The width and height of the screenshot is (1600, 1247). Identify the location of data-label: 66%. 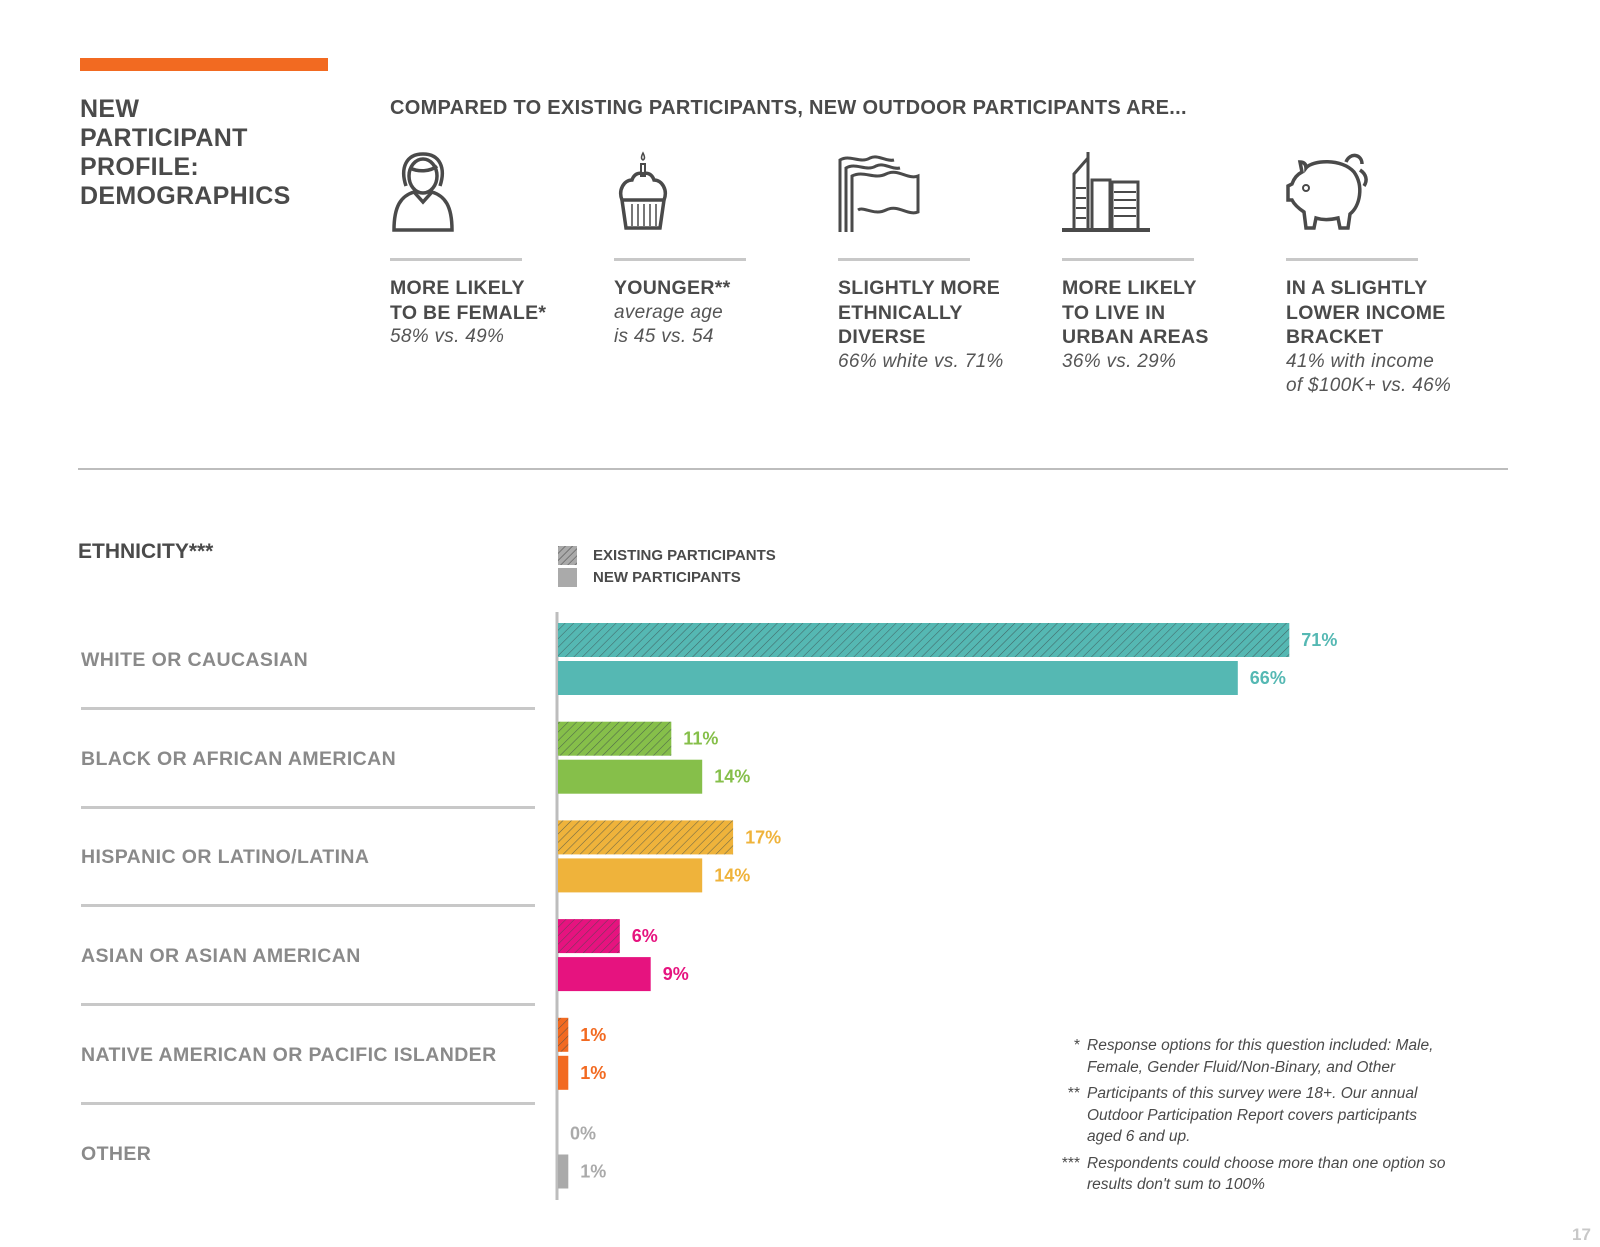
(1268, 678).